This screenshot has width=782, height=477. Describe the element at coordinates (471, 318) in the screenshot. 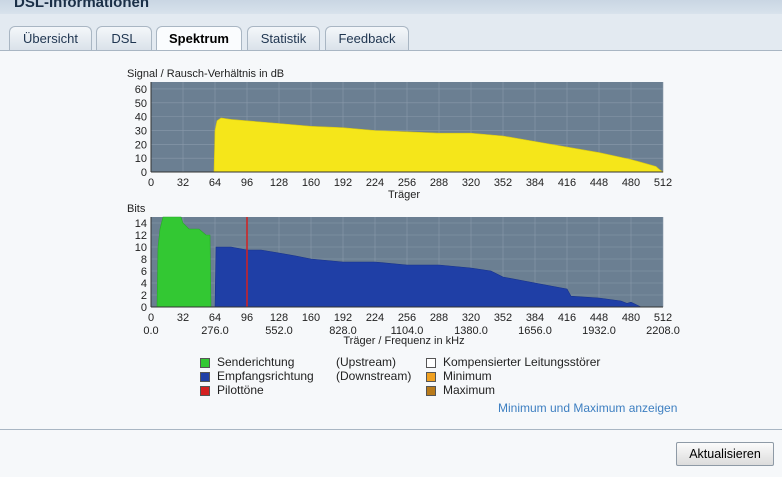

I see `bits-x-tick: 320` at that location.